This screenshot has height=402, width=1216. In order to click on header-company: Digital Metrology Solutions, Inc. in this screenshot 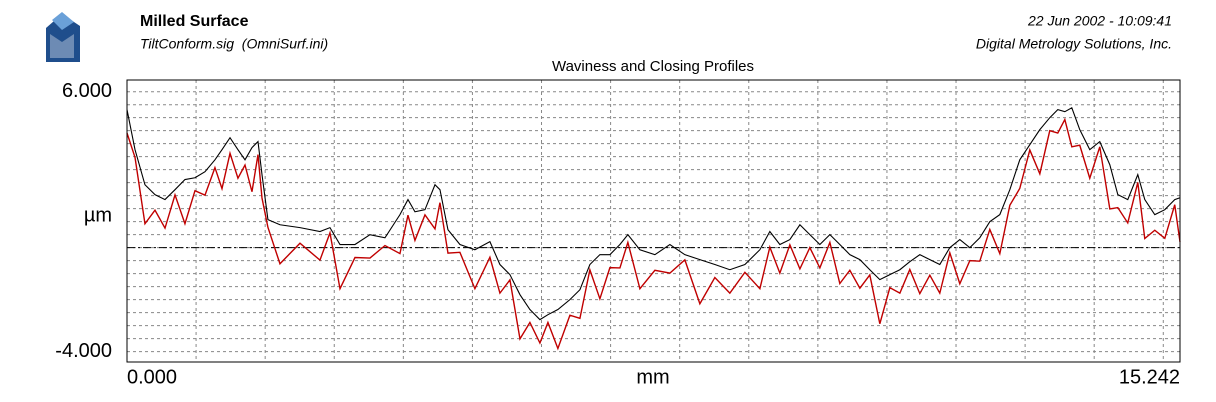, I will do `click(1074, 44)`.